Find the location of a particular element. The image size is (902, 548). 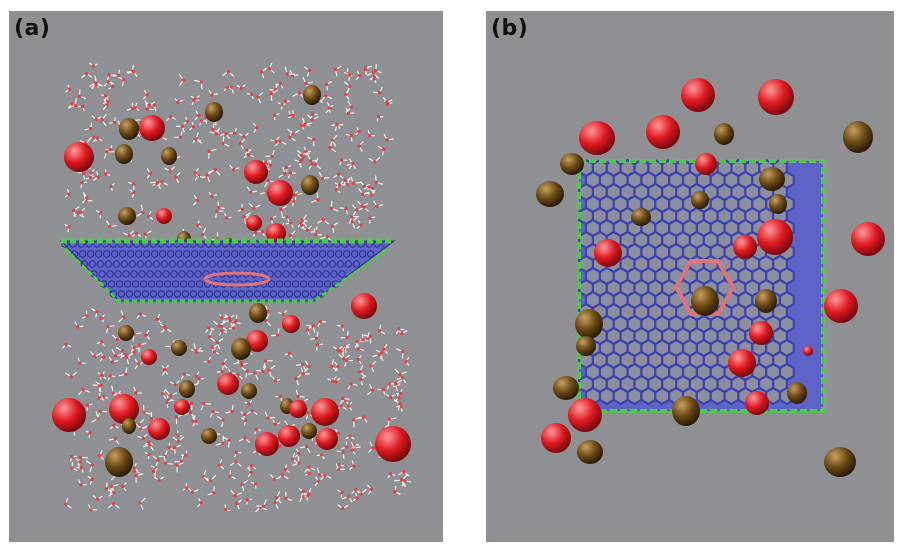

panel-b-label: (b) is located at coordinates (510, 28).